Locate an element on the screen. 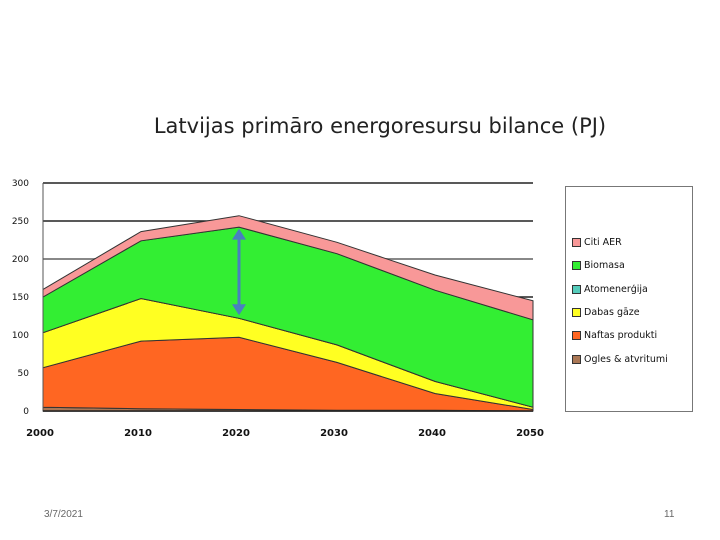 Image resolution: width=720 pixels, height=540 pixels. legend-item-1: Biomasa is located at coordinates (598, 265).